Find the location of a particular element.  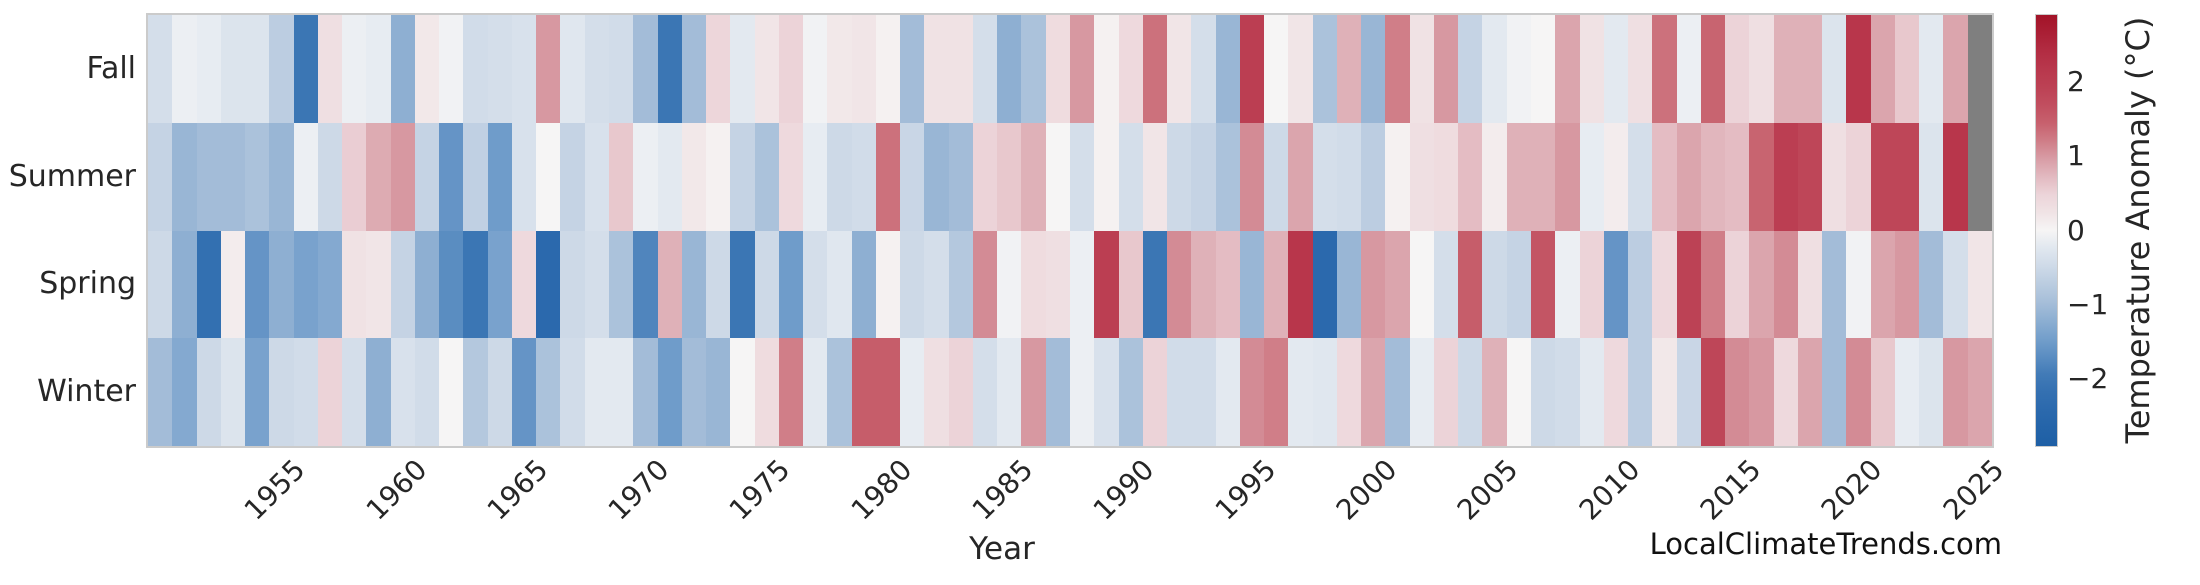

colorbar-tick-label: −2 is located at coordinates (2088, 379).